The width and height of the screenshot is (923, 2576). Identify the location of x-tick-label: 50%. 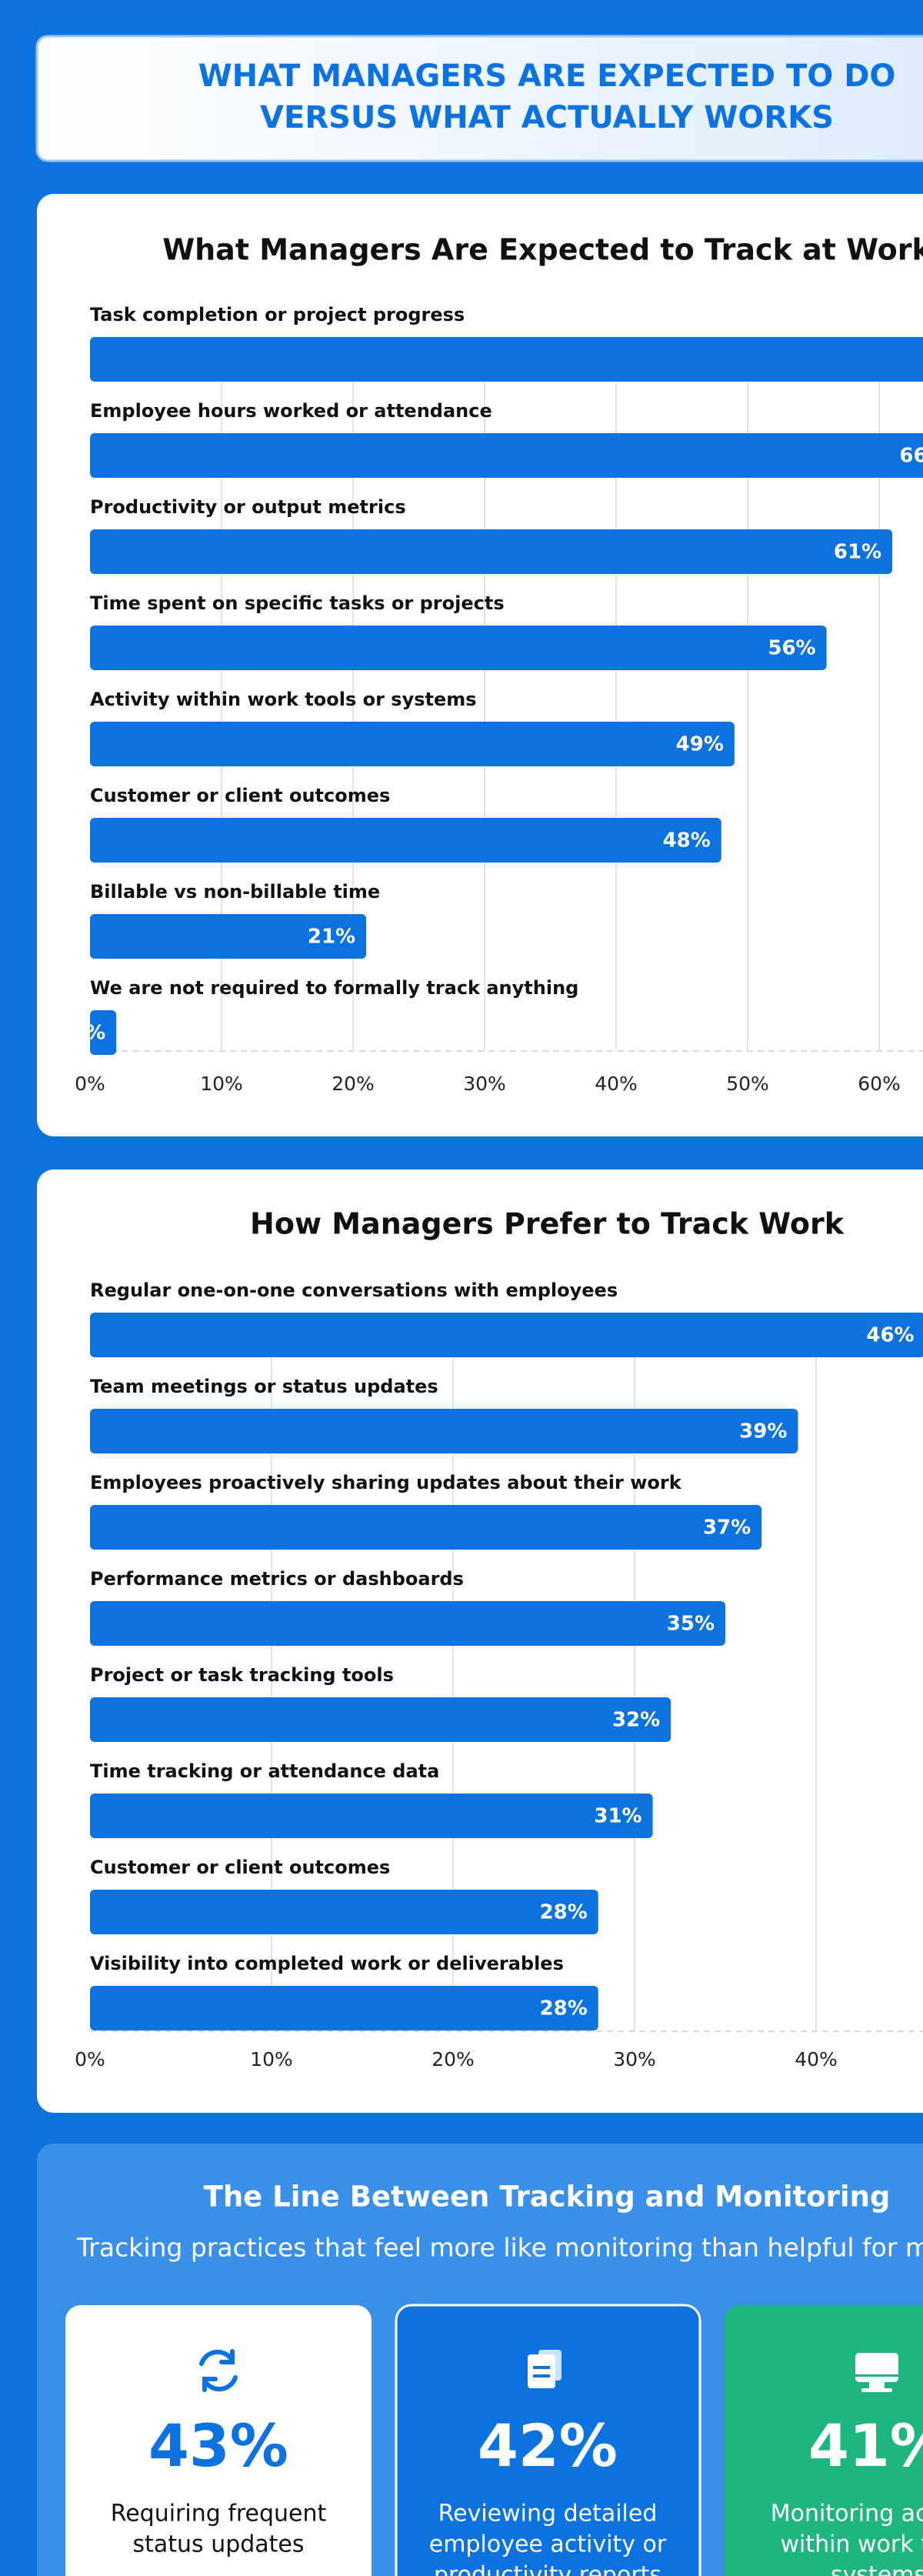
(747, 1084).